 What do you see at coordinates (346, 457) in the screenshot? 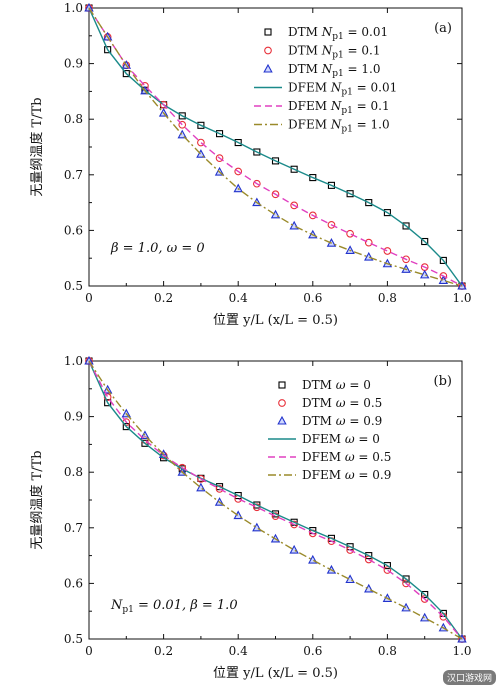
I see `legend-entry: DFEM ω = 0.5` at bounding box center [346, 457].